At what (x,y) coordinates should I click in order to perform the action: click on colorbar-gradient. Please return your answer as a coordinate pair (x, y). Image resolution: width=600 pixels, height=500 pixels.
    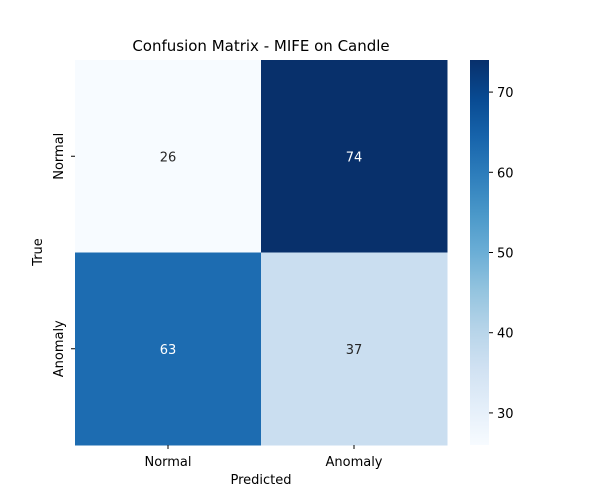
    Looking at the image, I should click on (479, 252).